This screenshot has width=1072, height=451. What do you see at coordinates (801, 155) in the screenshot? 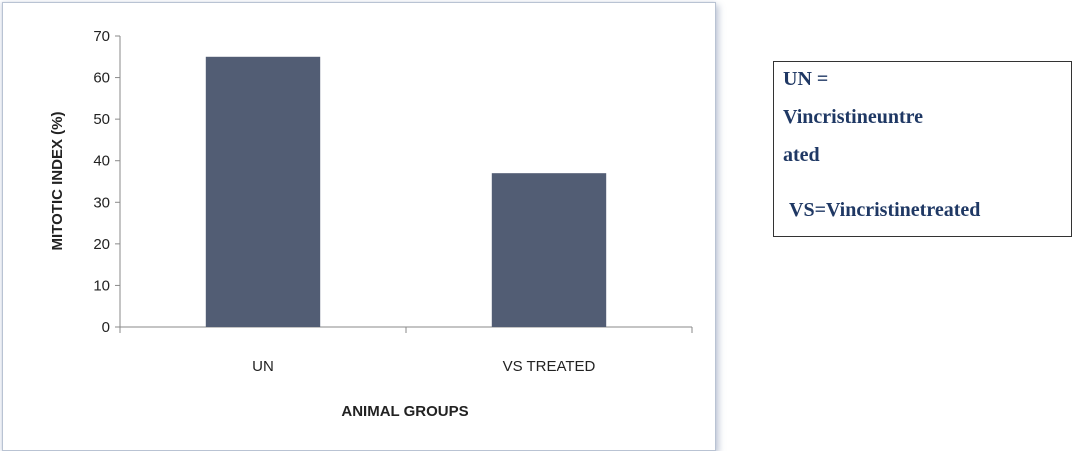
I see `legend-note-line-3: ated` at bounding box center [801, 155].